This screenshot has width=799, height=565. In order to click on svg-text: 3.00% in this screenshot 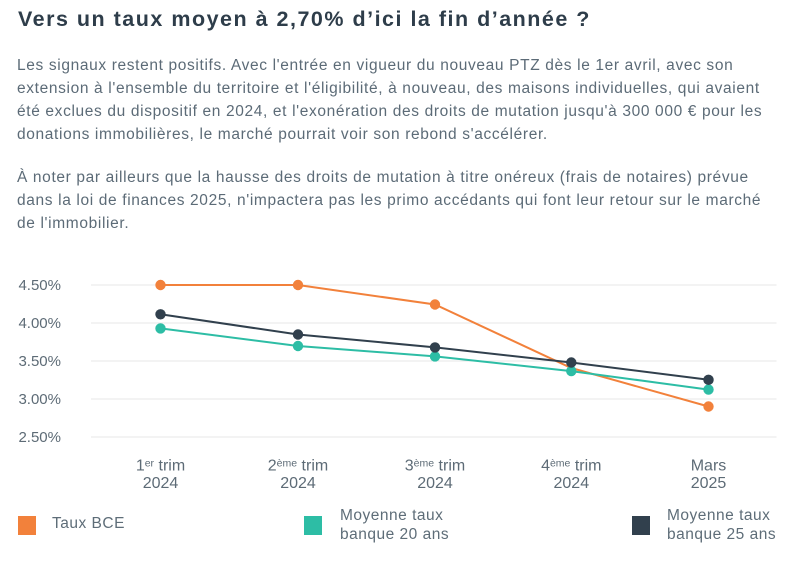, I will do `click(39, 399)`.